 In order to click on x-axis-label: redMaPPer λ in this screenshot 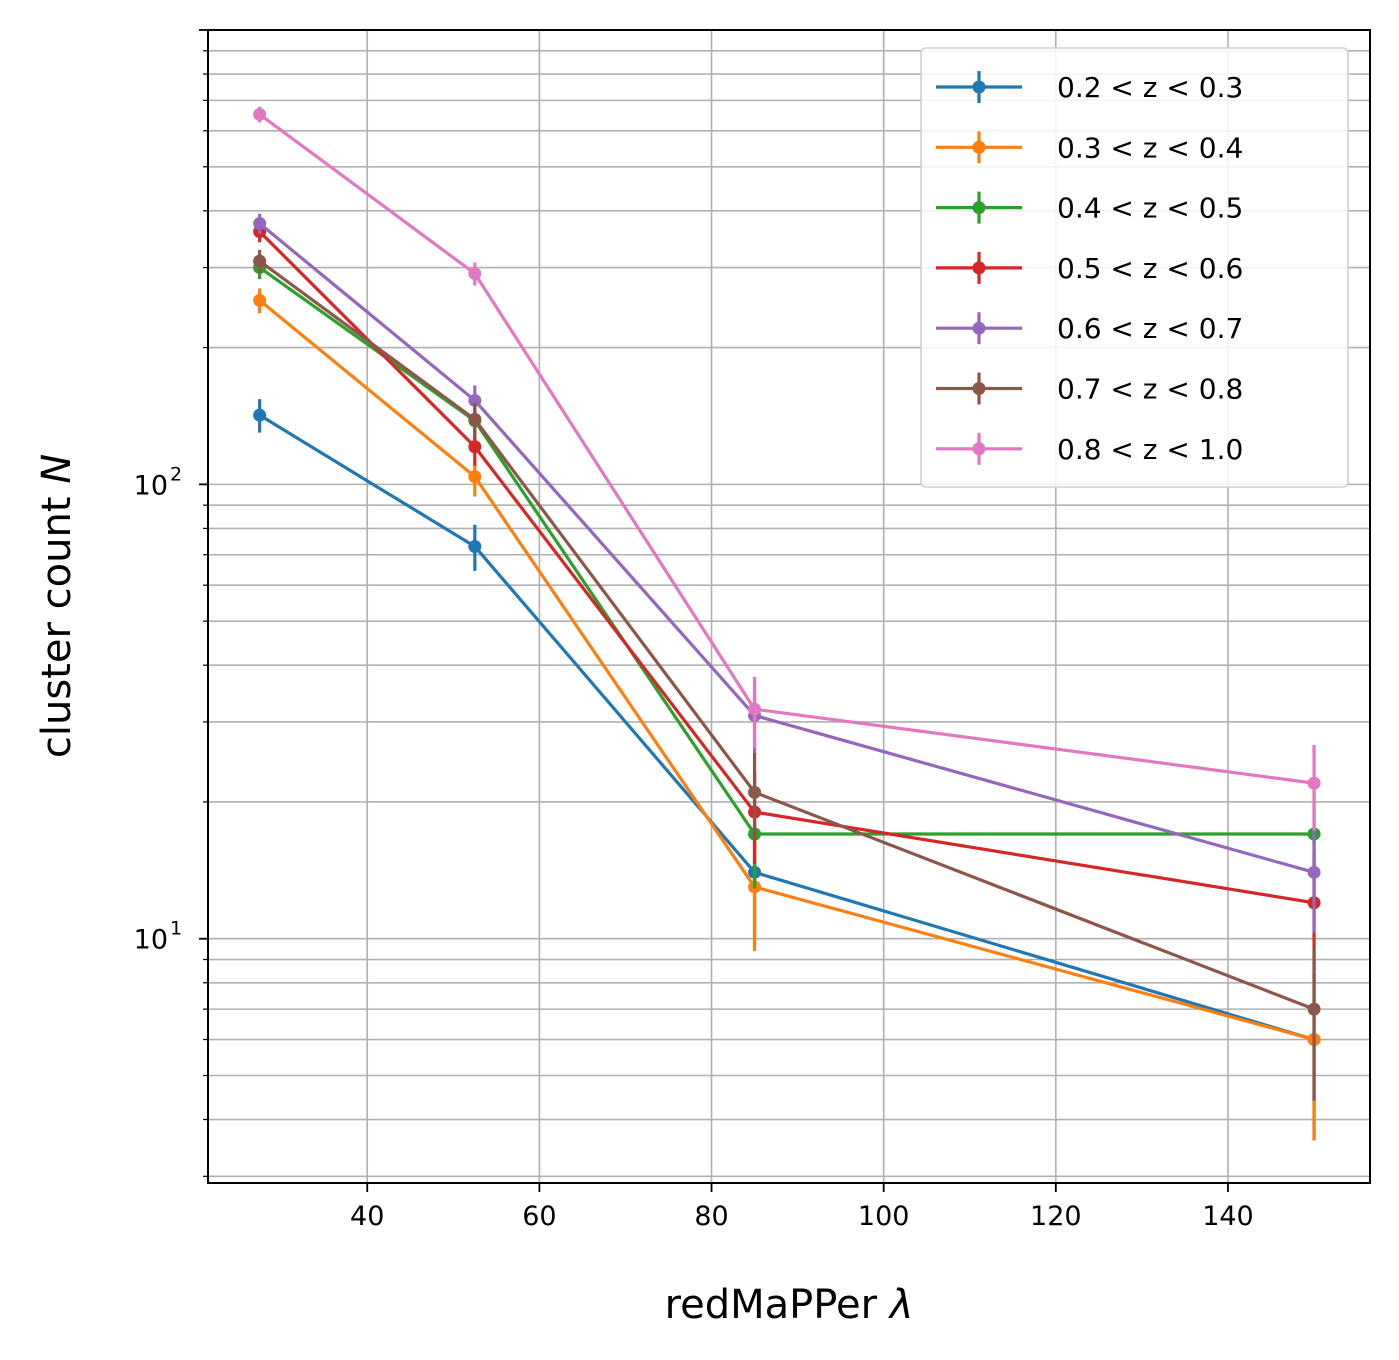, I will do `click(789, 1305)`.